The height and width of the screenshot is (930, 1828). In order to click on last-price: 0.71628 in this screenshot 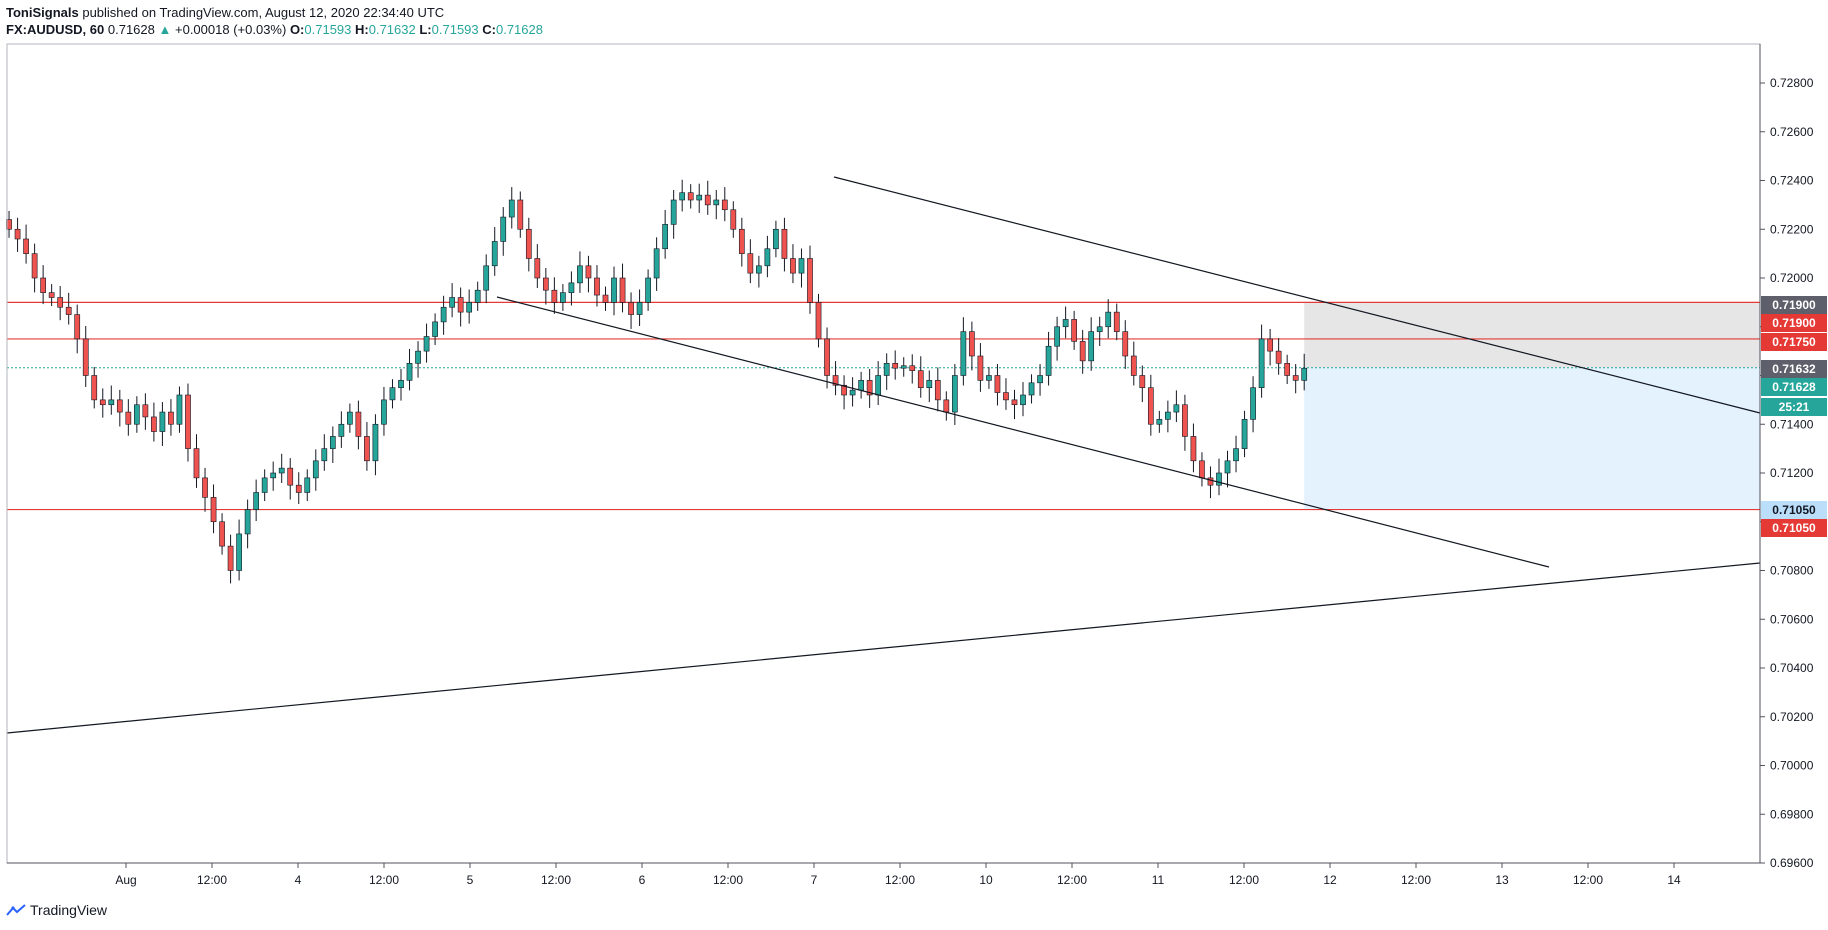, I will do `click(131, 29)`.